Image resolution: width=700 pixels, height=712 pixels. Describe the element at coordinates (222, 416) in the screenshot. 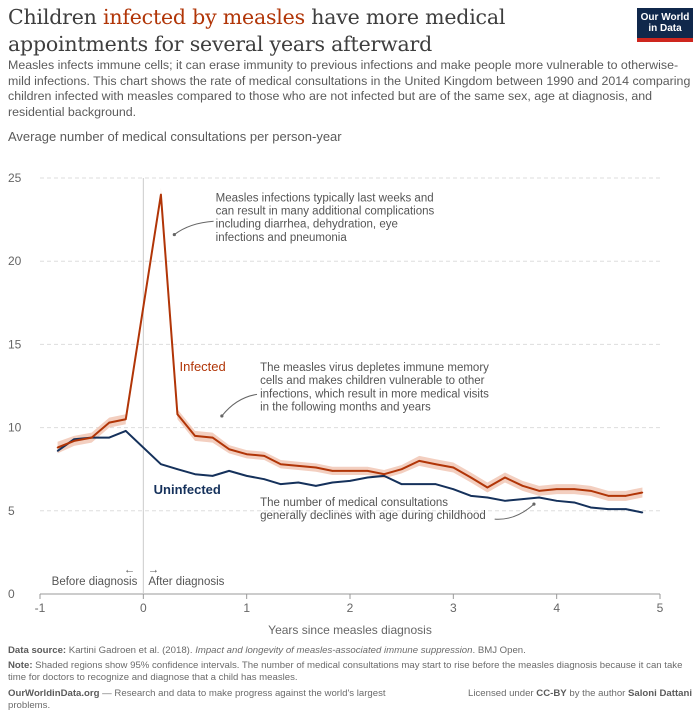

I see `annotation-2-arrowhead` at that location.